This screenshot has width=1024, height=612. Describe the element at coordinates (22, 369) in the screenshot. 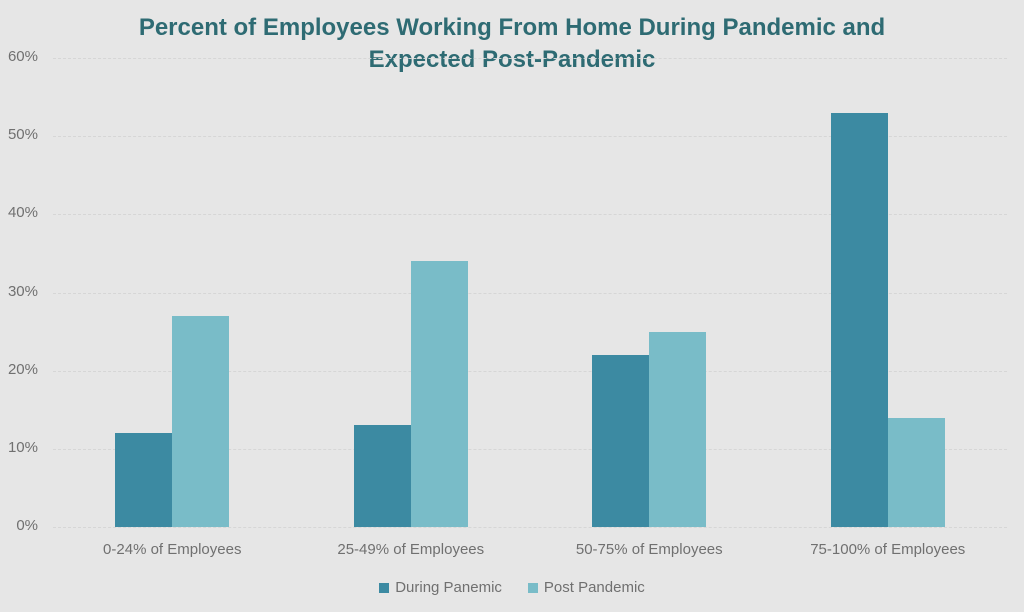

I see `y-tick-label: 20%` at that location.